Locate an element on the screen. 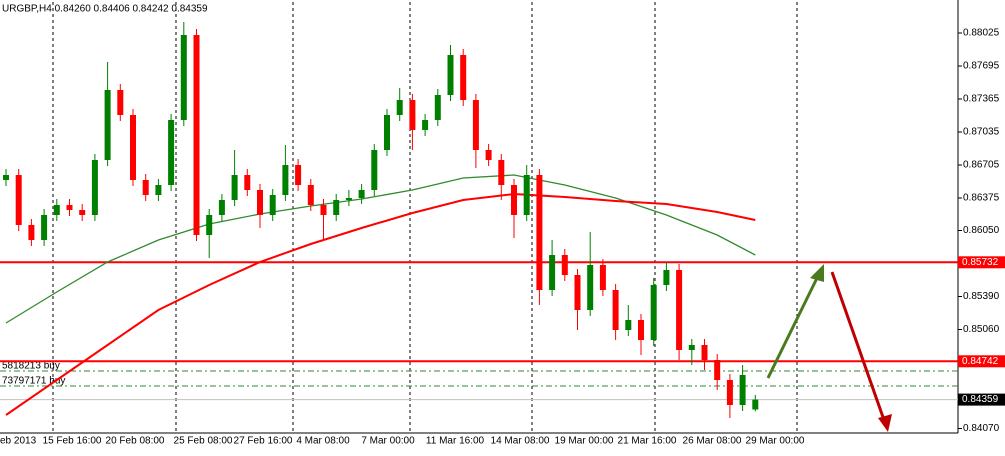  chart-title: URGBP,H4 0.84260 0.84406 0.84242 0.84359 is located at coordinates (105, 9).